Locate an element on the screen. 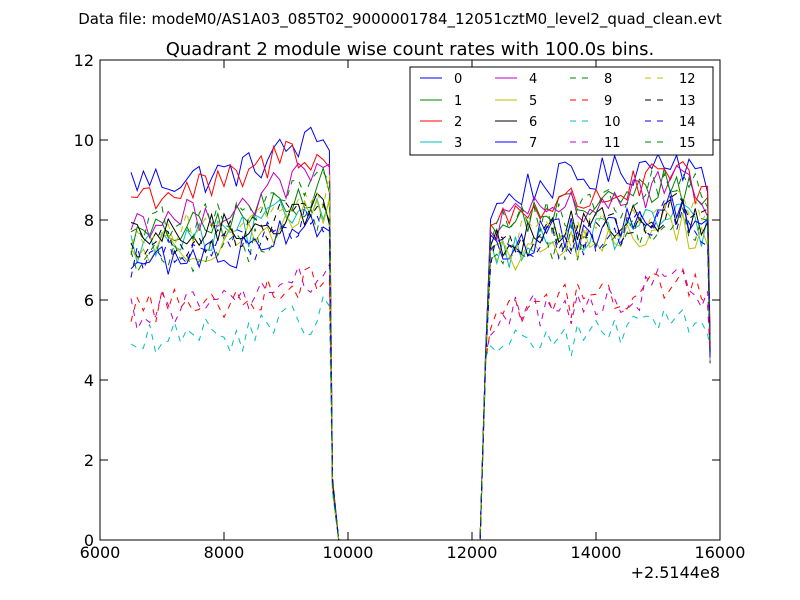 The height and width of the screenshot is (600, 800). legend-label-1: 1 is located at coordinates (458, 101).